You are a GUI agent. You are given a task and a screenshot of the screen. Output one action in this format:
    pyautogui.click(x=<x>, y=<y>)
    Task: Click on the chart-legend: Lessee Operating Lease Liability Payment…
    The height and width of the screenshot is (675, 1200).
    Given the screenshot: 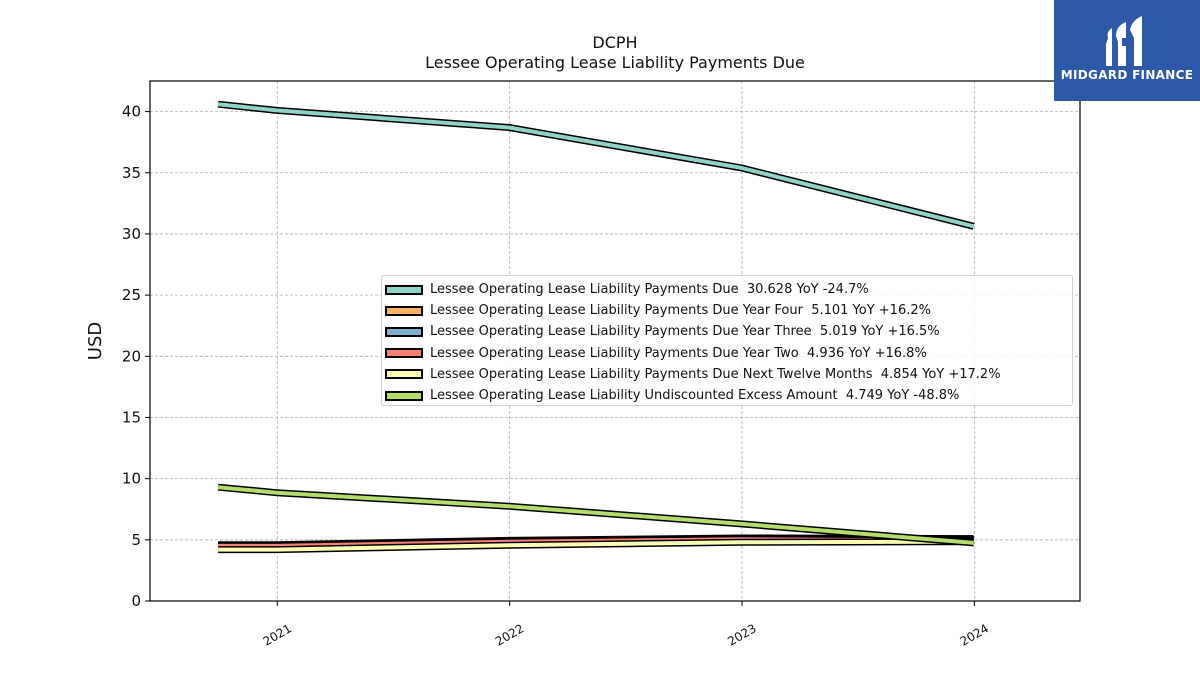 What is the action you would take?
    pyautogui.click(x=727, y=340)
    